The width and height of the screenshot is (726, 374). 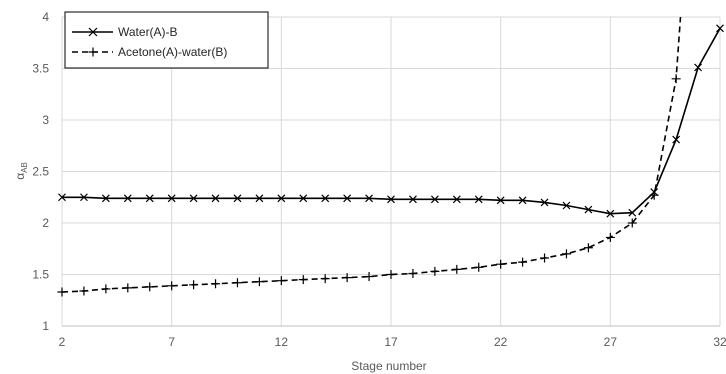 What do you see at coordinates (611, 342) in the screenshot?
I see `x-tick-label: 27` at bounding box center [611, 342].